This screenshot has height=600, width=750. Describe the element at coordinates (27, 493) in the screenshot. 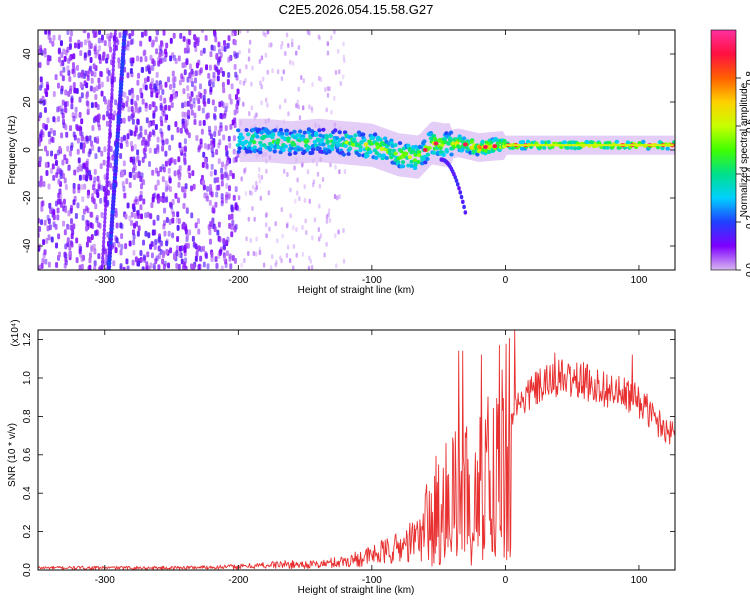

I see `snr-y-tick-label: 0.4` at that location.